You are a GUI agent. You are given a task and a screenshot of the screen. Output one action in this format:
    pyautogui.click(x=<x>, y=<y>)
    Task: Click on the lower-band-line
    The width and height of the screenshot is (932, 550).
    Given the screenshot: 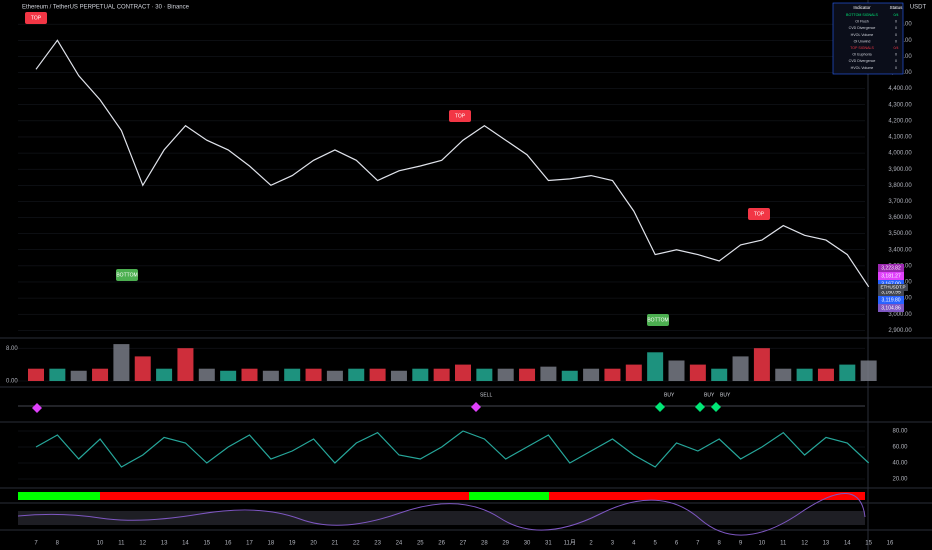 What is the action you would take?
    pyautogui.click(x=441, y=514)
    